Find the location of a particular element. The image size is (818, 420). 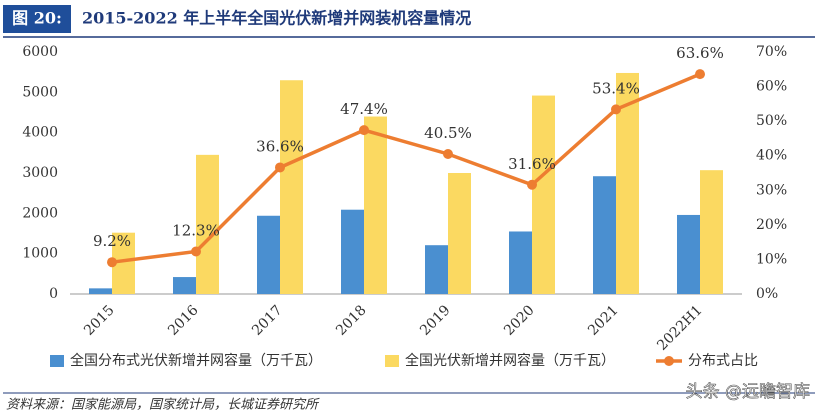

x-tick-label: 2020 is located at coordinates (519, 320).